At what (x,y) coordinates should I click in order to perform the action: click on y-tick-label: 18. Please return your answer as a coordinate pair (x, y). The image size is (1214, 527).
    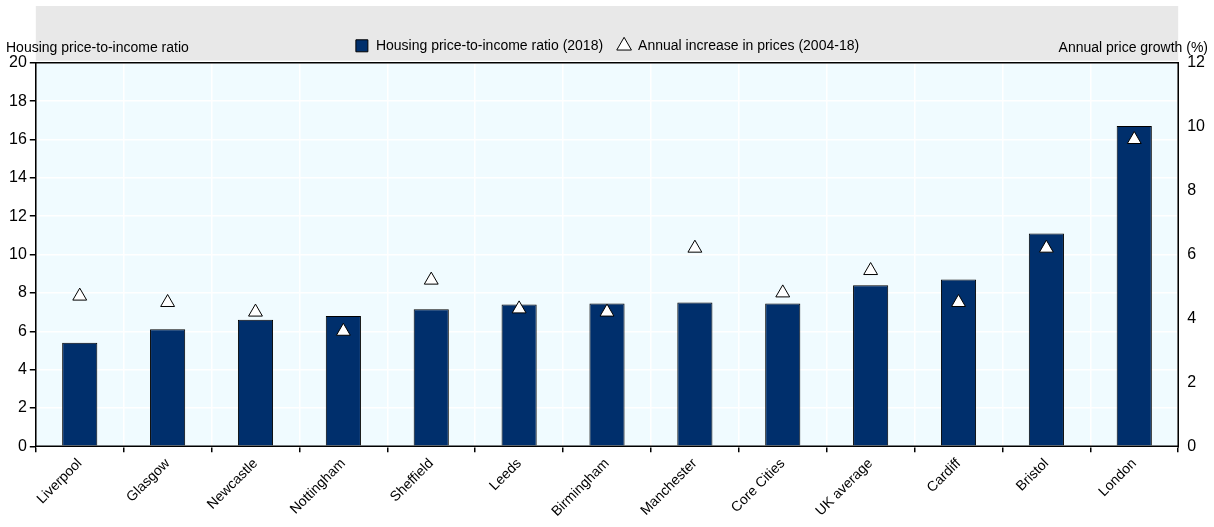
    Looking at the image, I should click on (18, 100).